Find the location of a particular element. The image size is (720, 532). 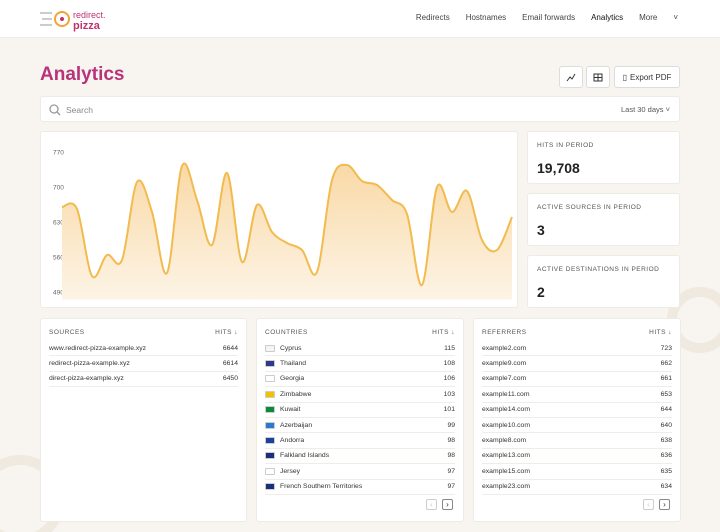

row-hits: 662 is located at coordinates (666, 364).